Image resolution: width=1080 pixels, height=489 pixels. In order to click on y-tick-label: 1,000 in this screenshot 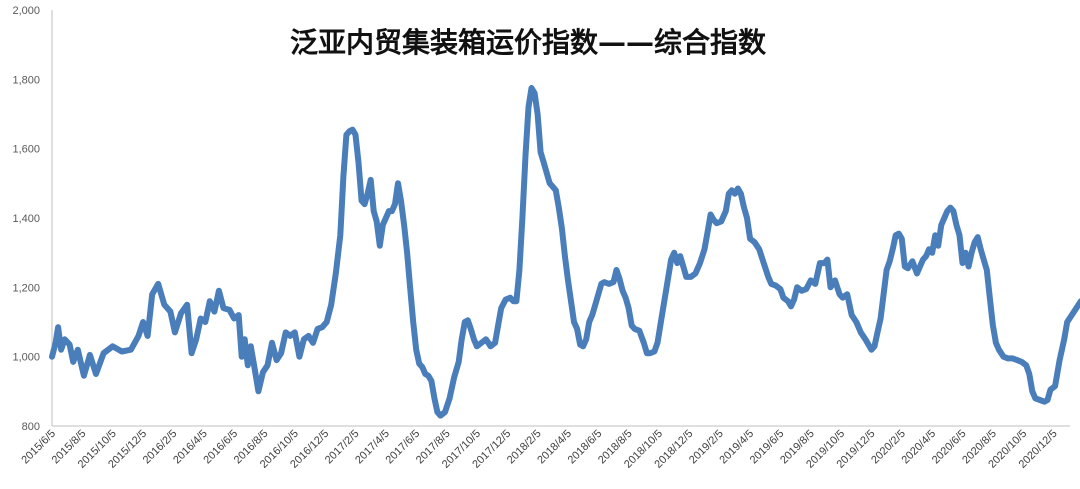, I will do `click(26, 358)`.